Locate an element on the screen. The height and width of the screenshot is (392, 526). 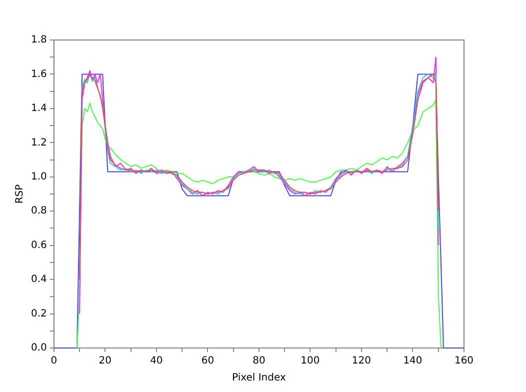
x-tick-label: 40 is located at coordinates (156, 361).